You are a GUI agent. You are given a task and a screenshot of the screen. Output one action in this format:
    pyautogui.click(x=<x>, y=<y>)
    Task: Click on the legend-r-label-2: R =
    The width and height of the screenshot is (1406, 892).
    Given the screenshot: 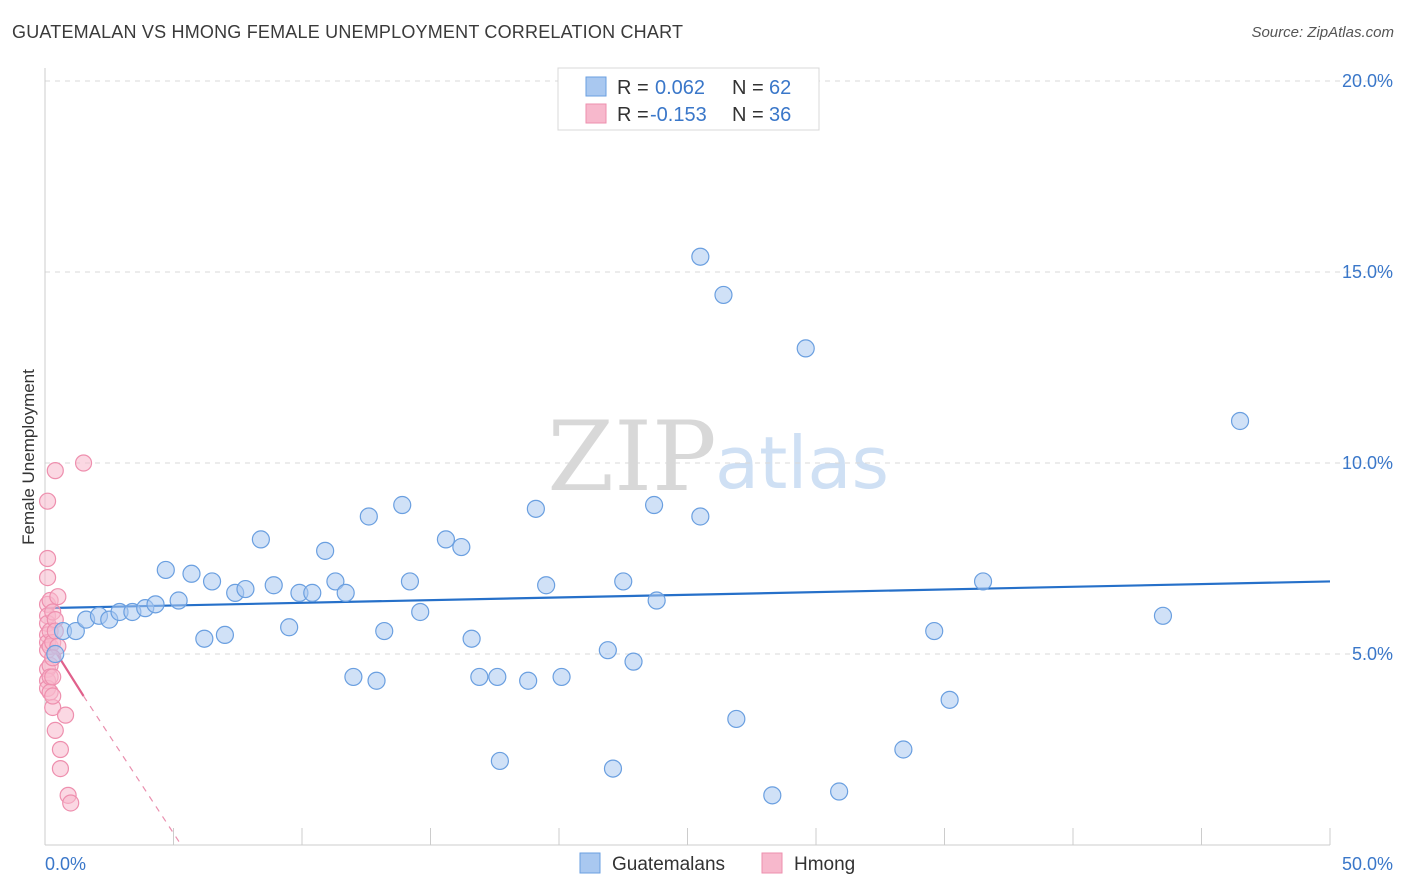 What is the action you would take?
    pyautogui.click(x=633, y=115)
    